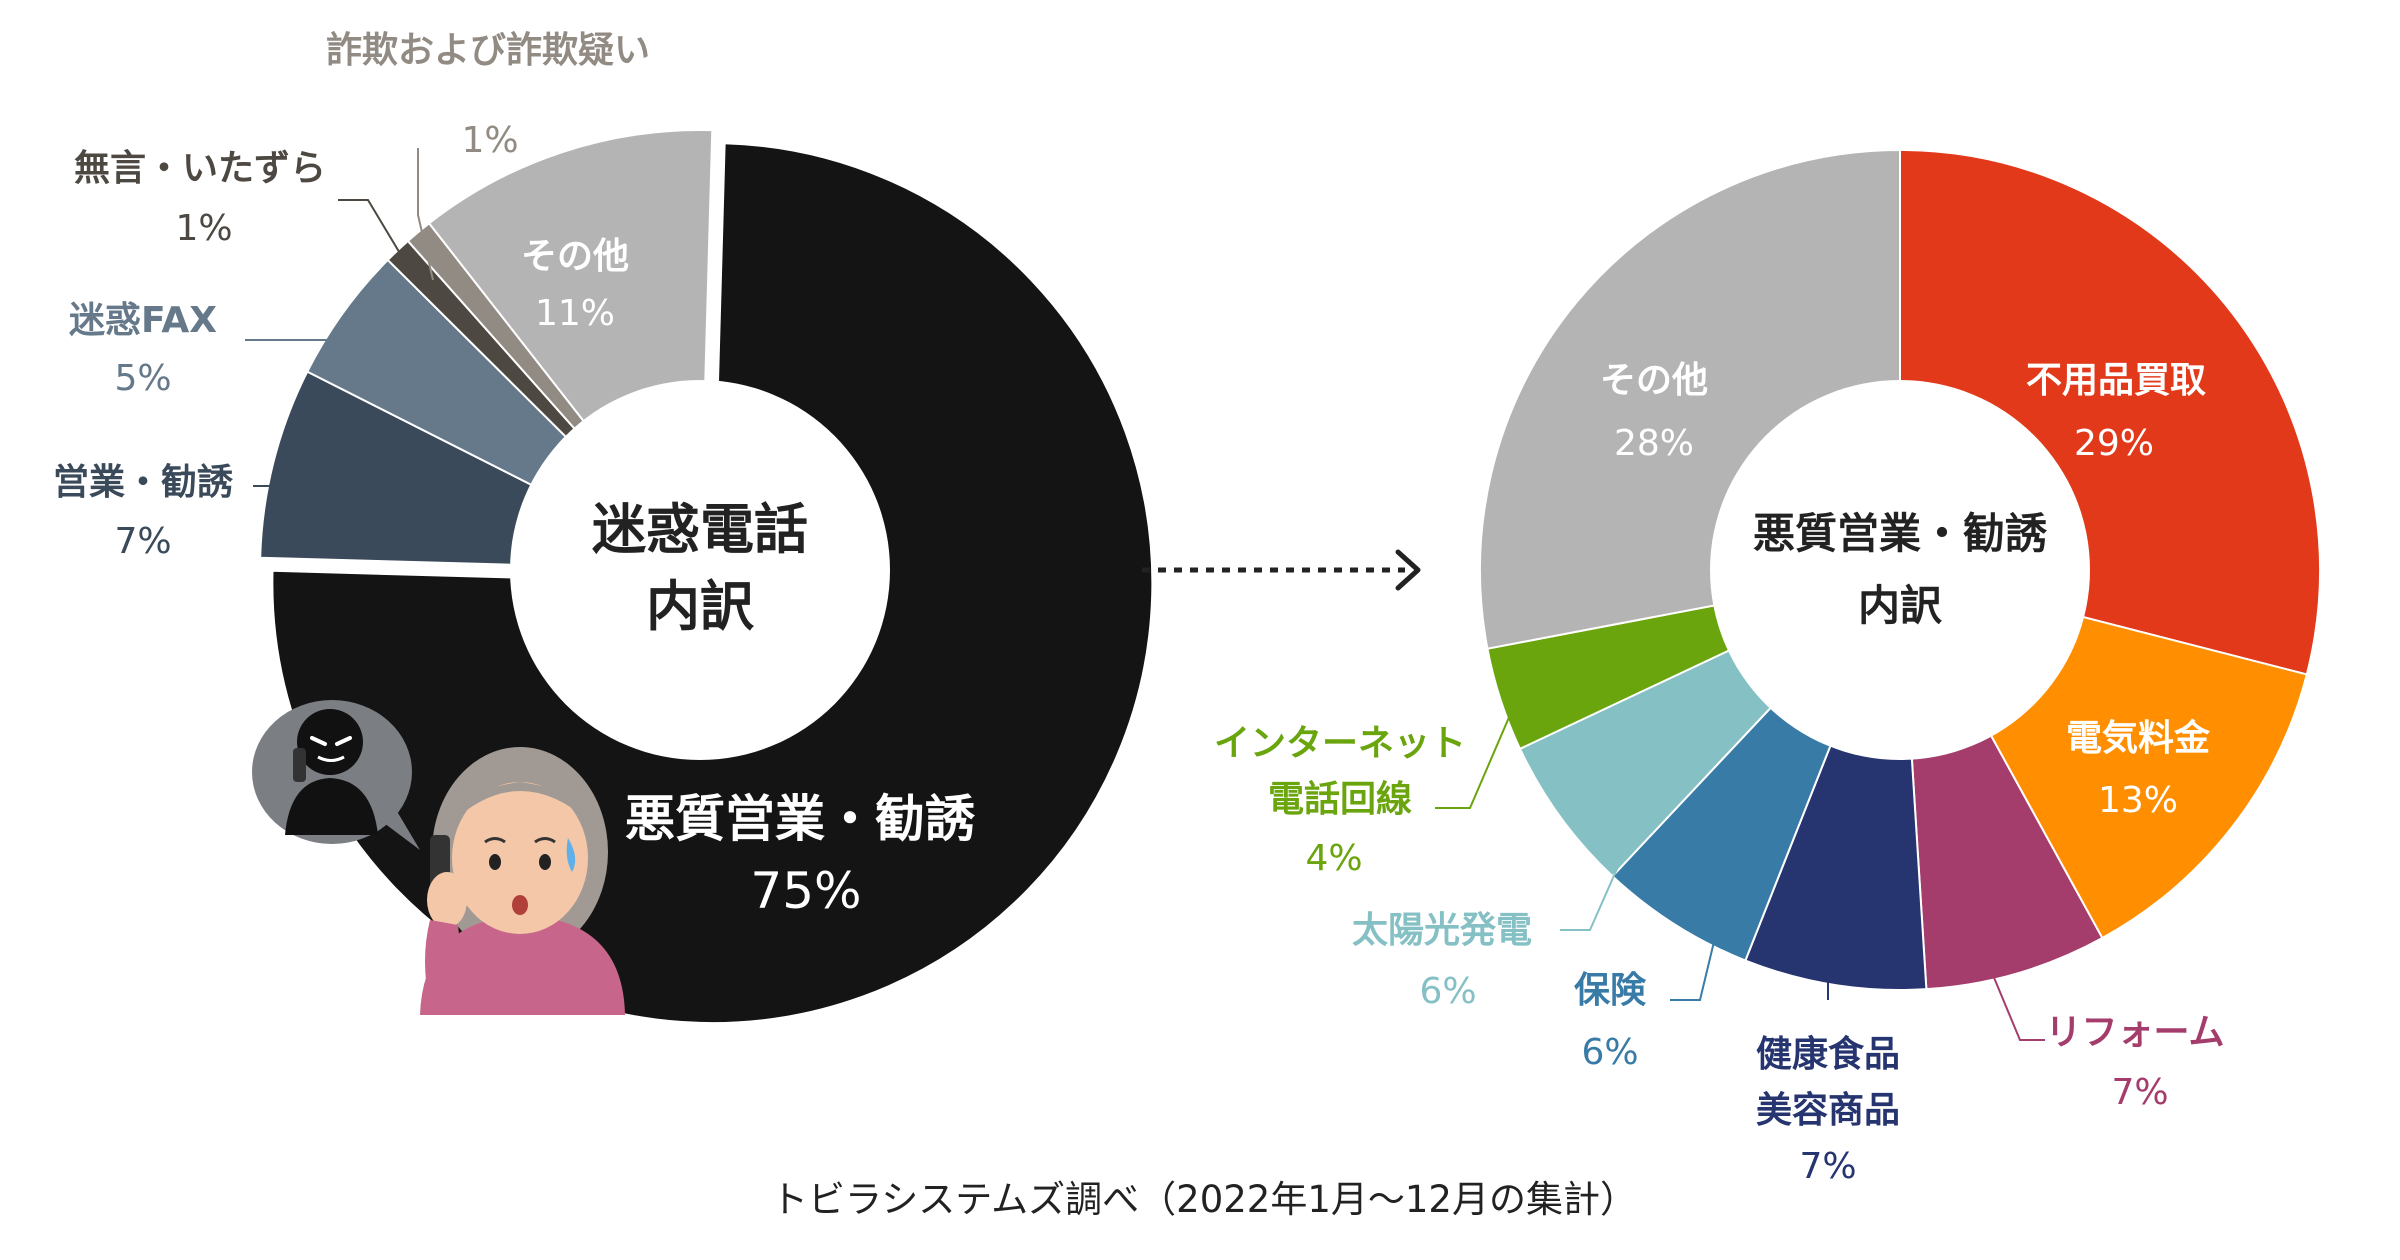 The height and width of the screenshot is (1260, 2400). I want to click on slice-label-fraud: 詐欺および詐欺疑い, so click(488, 50).